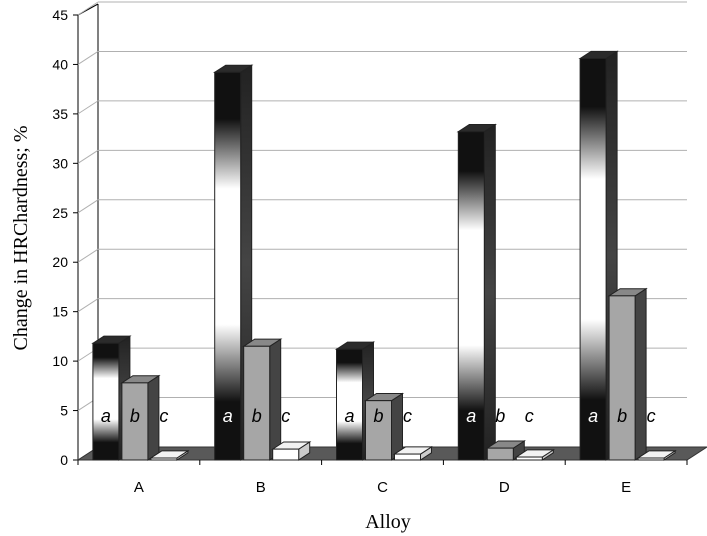 This screenshot has width=707, height=536. Describe the element at coordinates (60, 114) in the screenshot. I see `y-tick-label: 35` at that location.